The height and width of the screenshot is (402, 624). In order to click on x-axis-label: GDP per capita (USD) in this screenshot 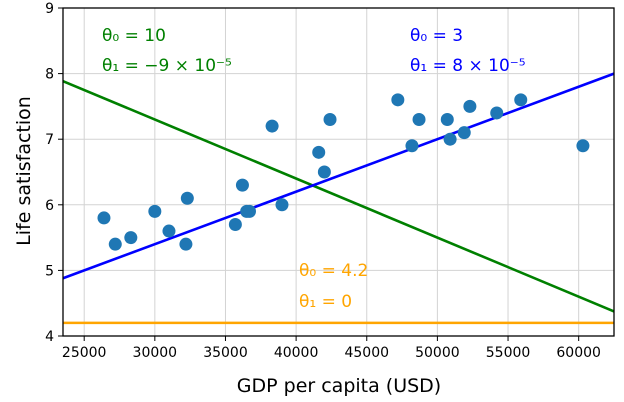, I will do `click(339, 386)`.